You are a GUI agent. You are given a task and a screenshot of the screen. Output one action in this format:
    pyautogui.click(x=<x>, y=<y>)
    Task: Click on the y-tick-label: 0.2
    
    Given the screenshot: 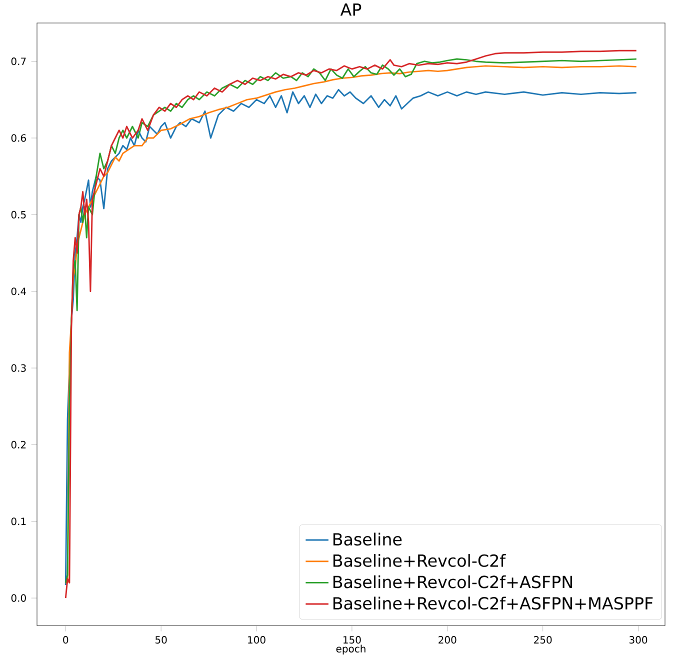 What is the action you would take?
    pyautogui.click(x=18, y=444)
    